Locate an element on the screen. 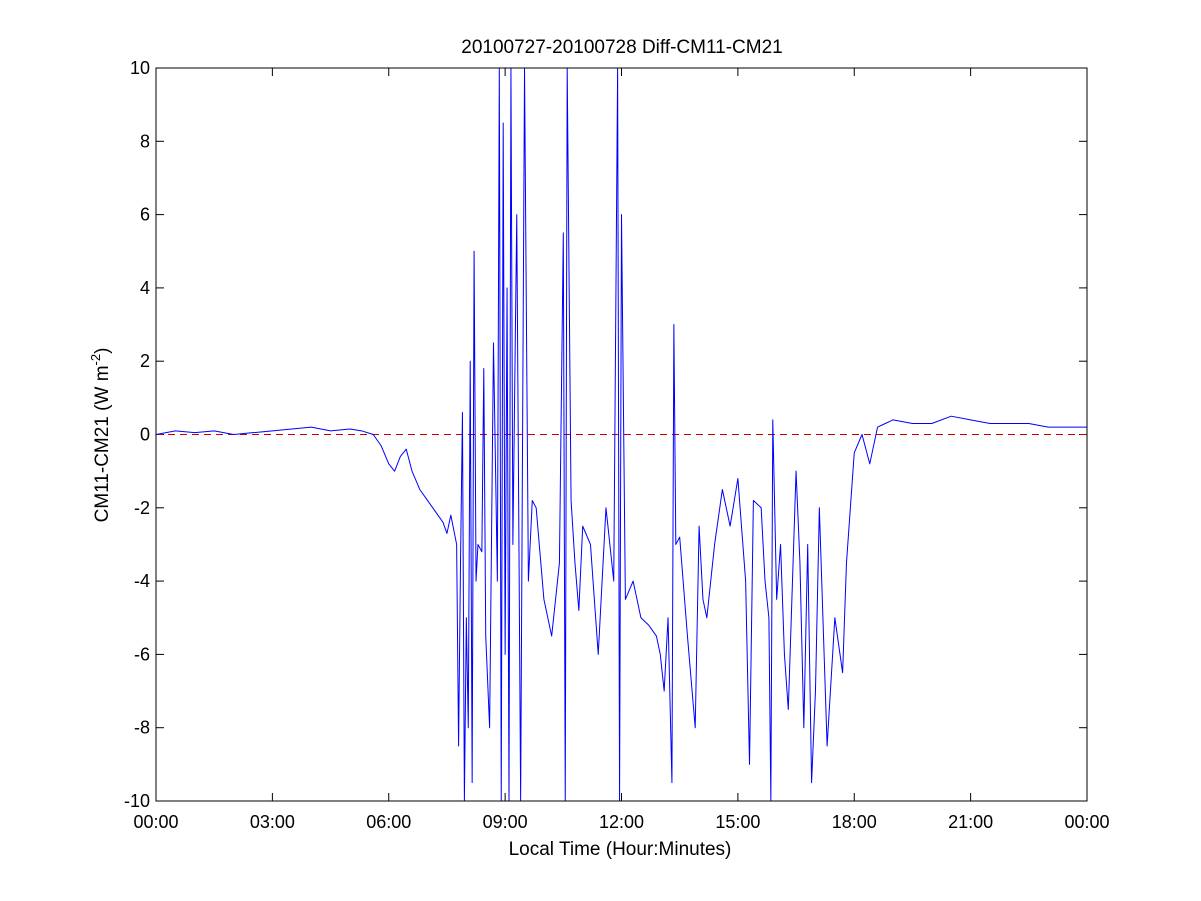 This screenshot has height=901, width=1201. y-tick-label: -8 is located at coordinates (142, 728).